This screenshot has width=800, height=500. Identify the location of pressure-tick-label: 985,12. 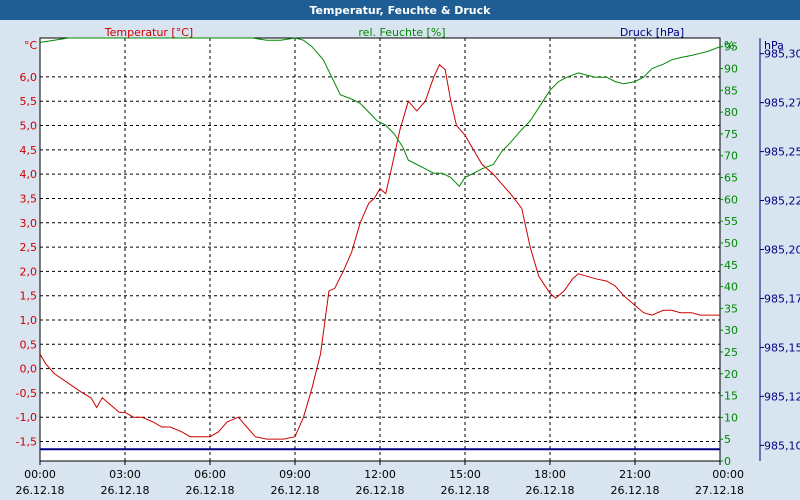
(782, 396).